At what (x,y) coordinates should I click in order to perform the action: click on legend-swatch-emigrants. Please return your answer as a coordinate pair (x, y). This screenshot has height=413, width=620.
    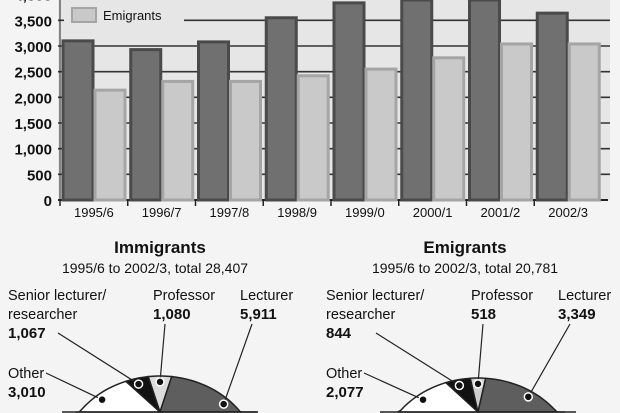
    Looking at the image, I should click on (84, 15).